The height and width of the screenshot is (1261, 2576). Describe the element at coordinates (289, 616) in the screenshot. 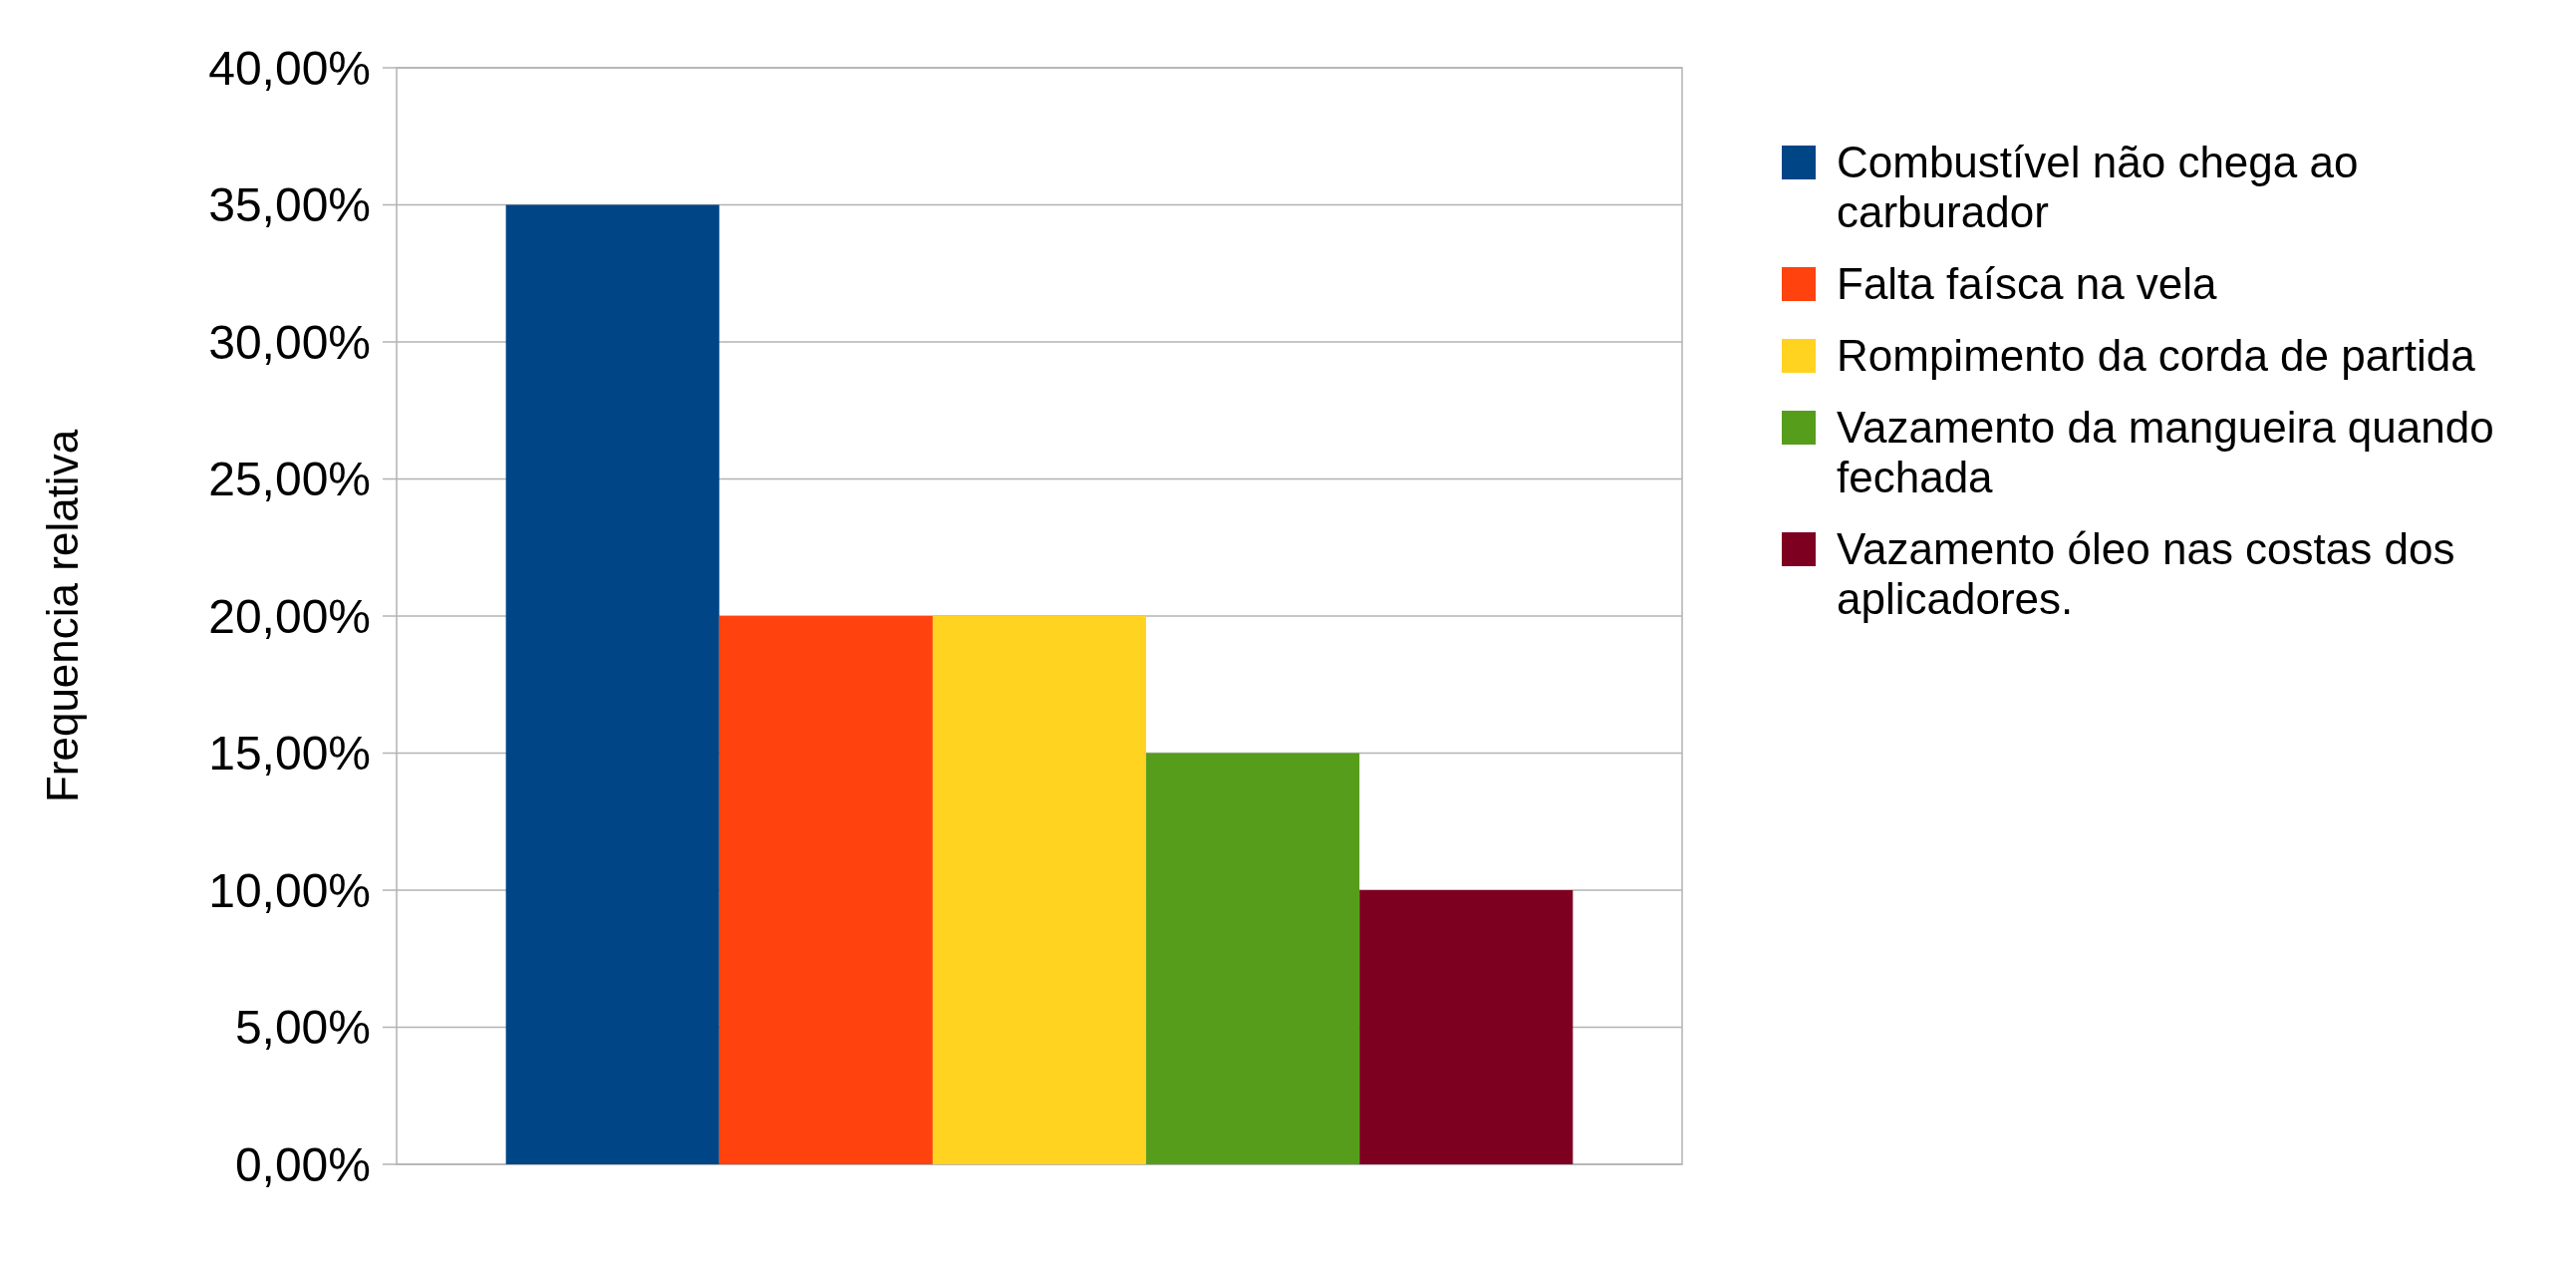

I see `y-tick-label: 20,00%` at that location.